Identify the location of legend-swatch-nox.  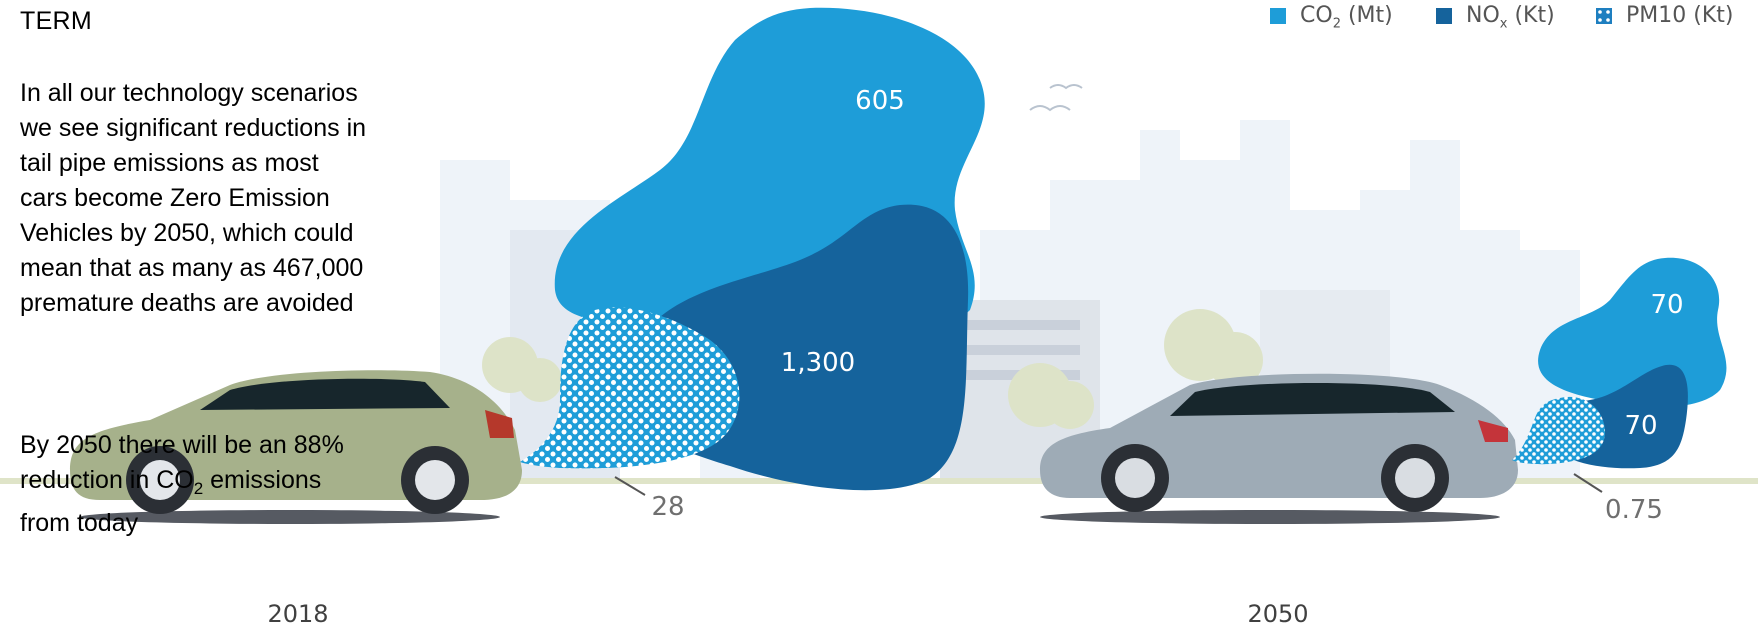
(1444, 16).